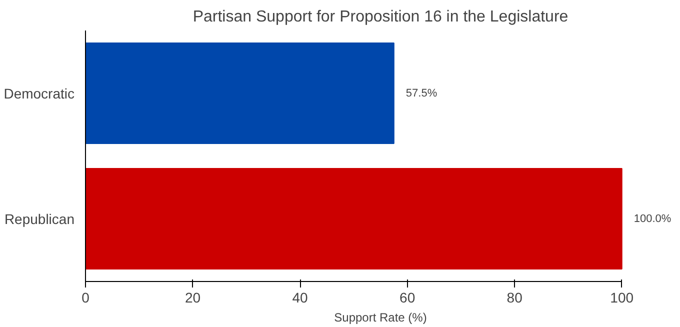  What do you see at coordinates (422, 93) in the screenshot?
I see `data-label: 57.5%` at bounding box center [422, 93].